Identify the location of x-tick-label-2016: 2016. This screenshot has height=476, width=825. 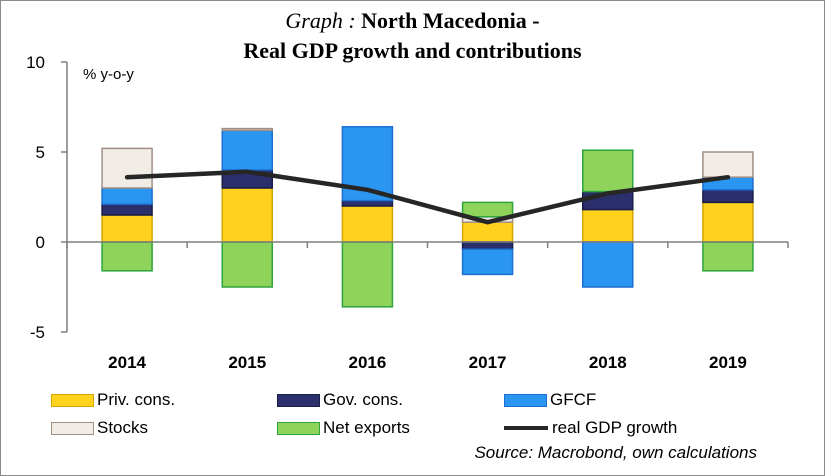
(368, 362).